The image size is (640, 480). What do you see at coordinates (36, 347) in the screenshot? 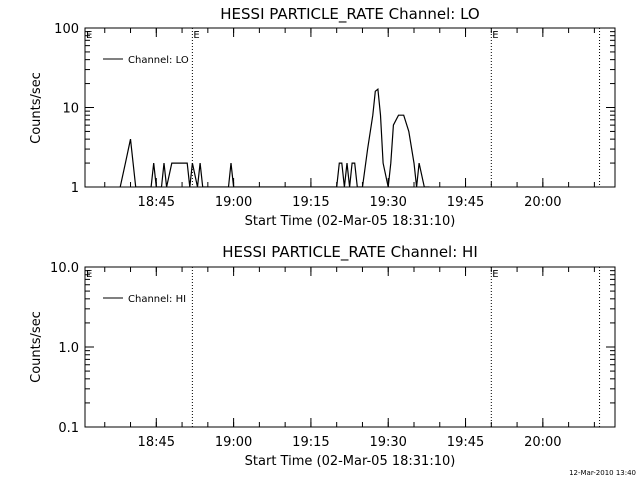
I see `y-axis-label-hi: Counts/sec` at bounding box center [36, 347].